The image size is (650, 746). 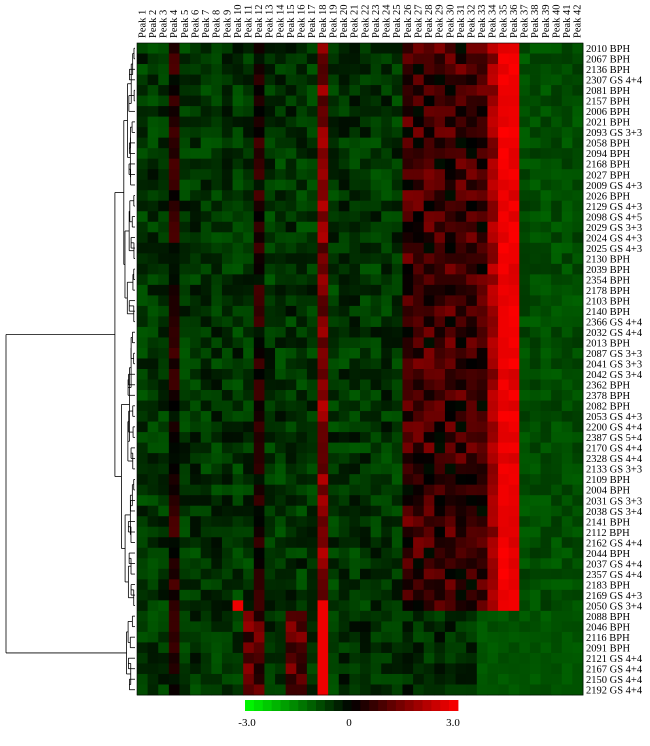 I want to click on column-label: Peak 28, so click(x=429, y=21).